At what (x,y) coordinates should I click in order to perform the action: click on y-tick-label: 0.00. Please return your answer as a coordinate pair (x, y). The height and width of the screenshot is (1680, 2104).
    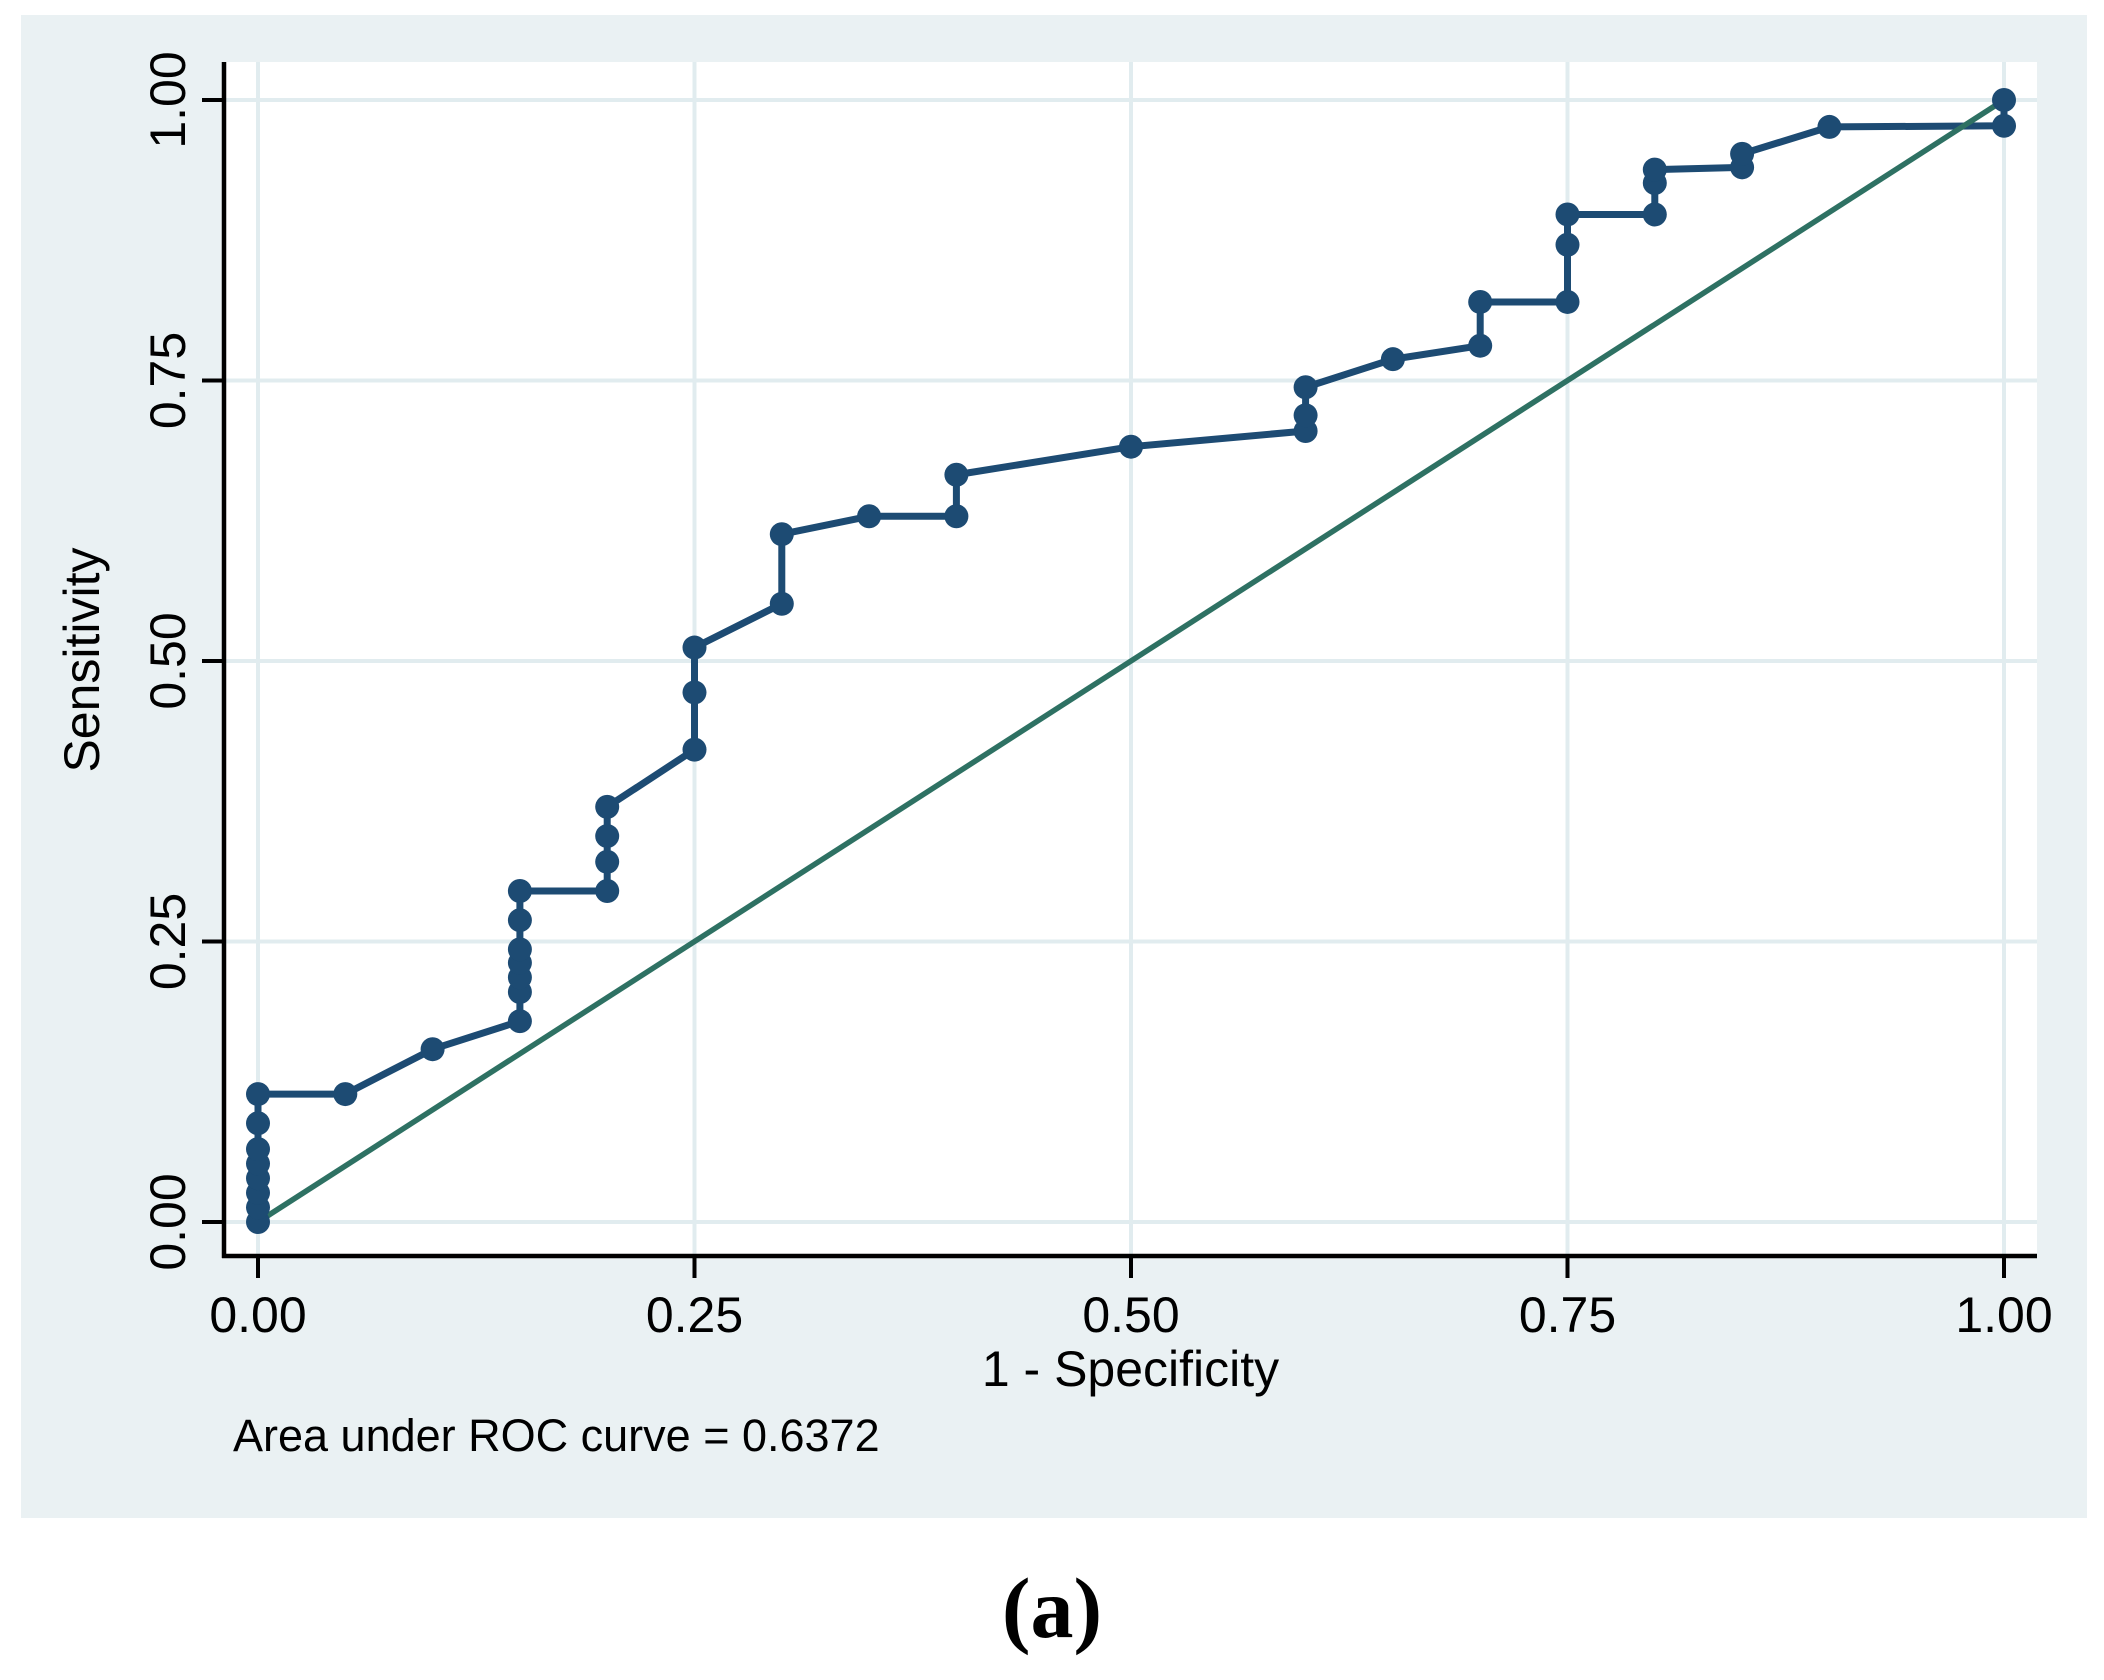
    Looking at the image, I should click on (168, 1221).